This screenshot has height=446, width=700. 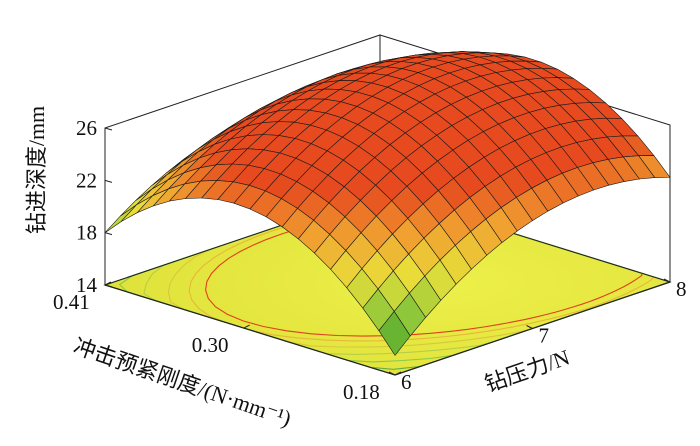 What do you see at coordinates (36, 170) in the screenshot?
I see `z-axis-title: 钻进深度/mm` at bounding box center [36, 170].